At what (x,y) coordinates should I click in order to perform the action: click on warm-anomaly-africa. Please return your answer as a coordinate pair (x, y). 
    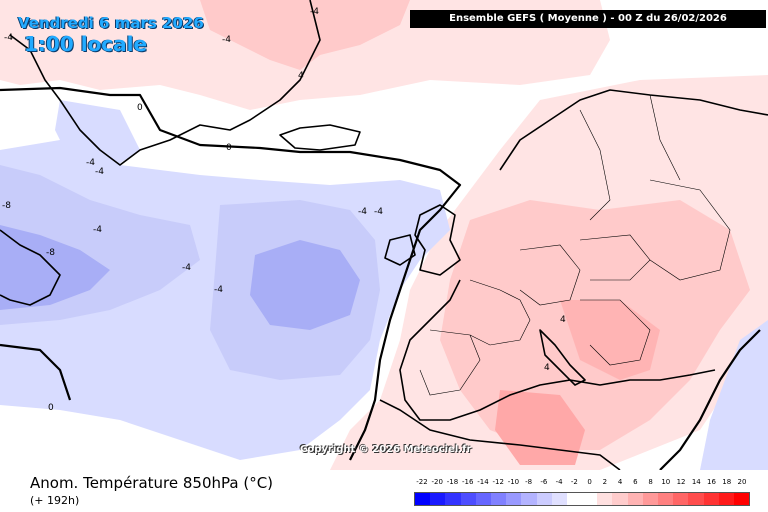
    Looking at the image, I should click on (540, 427).